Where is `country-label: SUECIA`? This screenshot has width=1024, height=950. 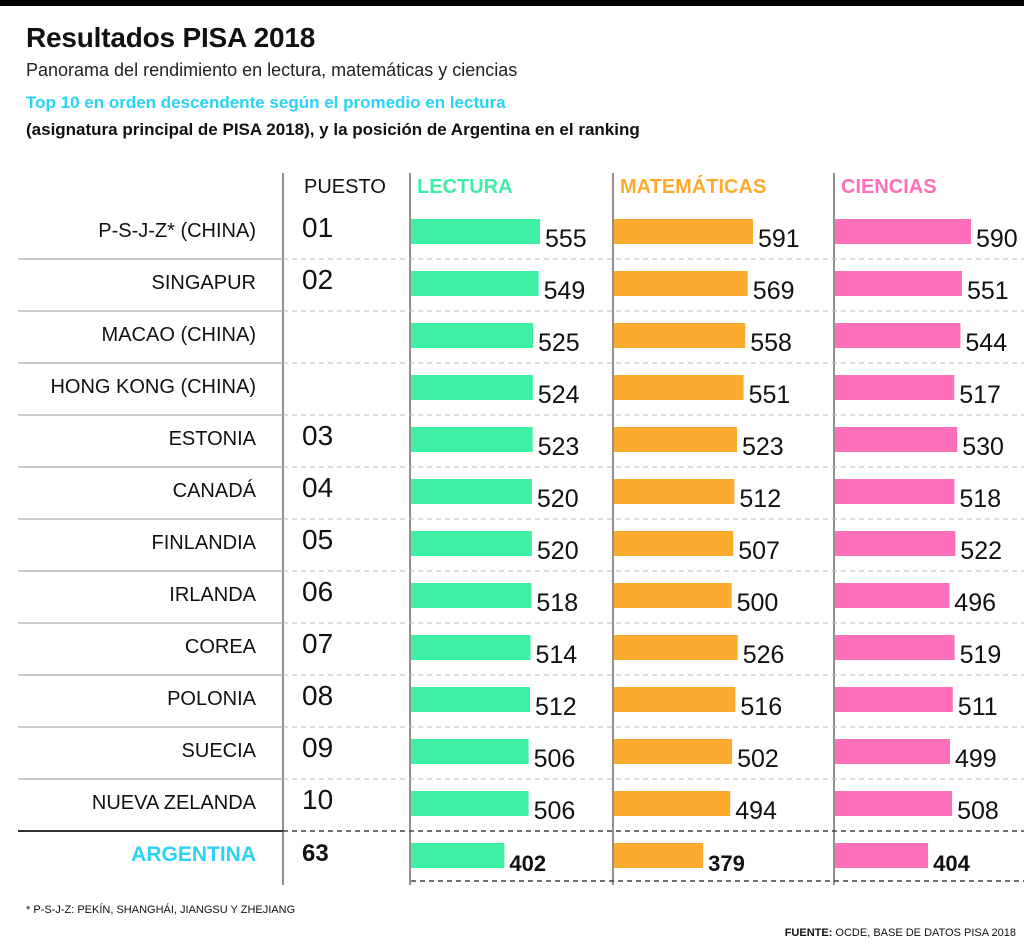
country-label: SUECIA is located at coordinates (219, 751).